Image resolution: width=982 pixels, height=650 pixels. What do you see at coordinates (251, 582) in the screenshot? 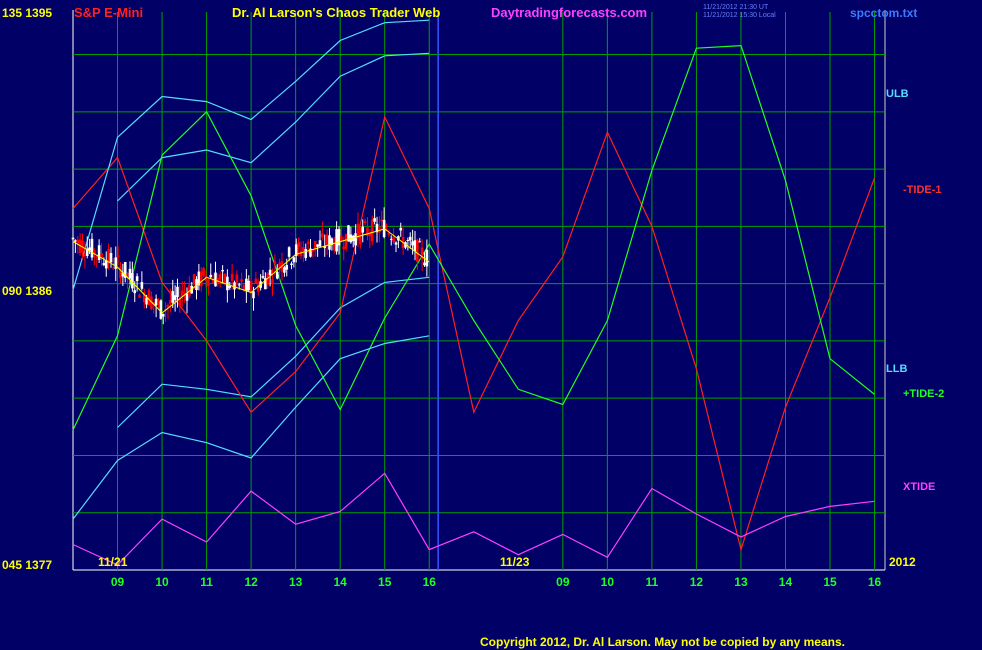
I see `x-tick-label: 12` at bounding box center [251, 582].